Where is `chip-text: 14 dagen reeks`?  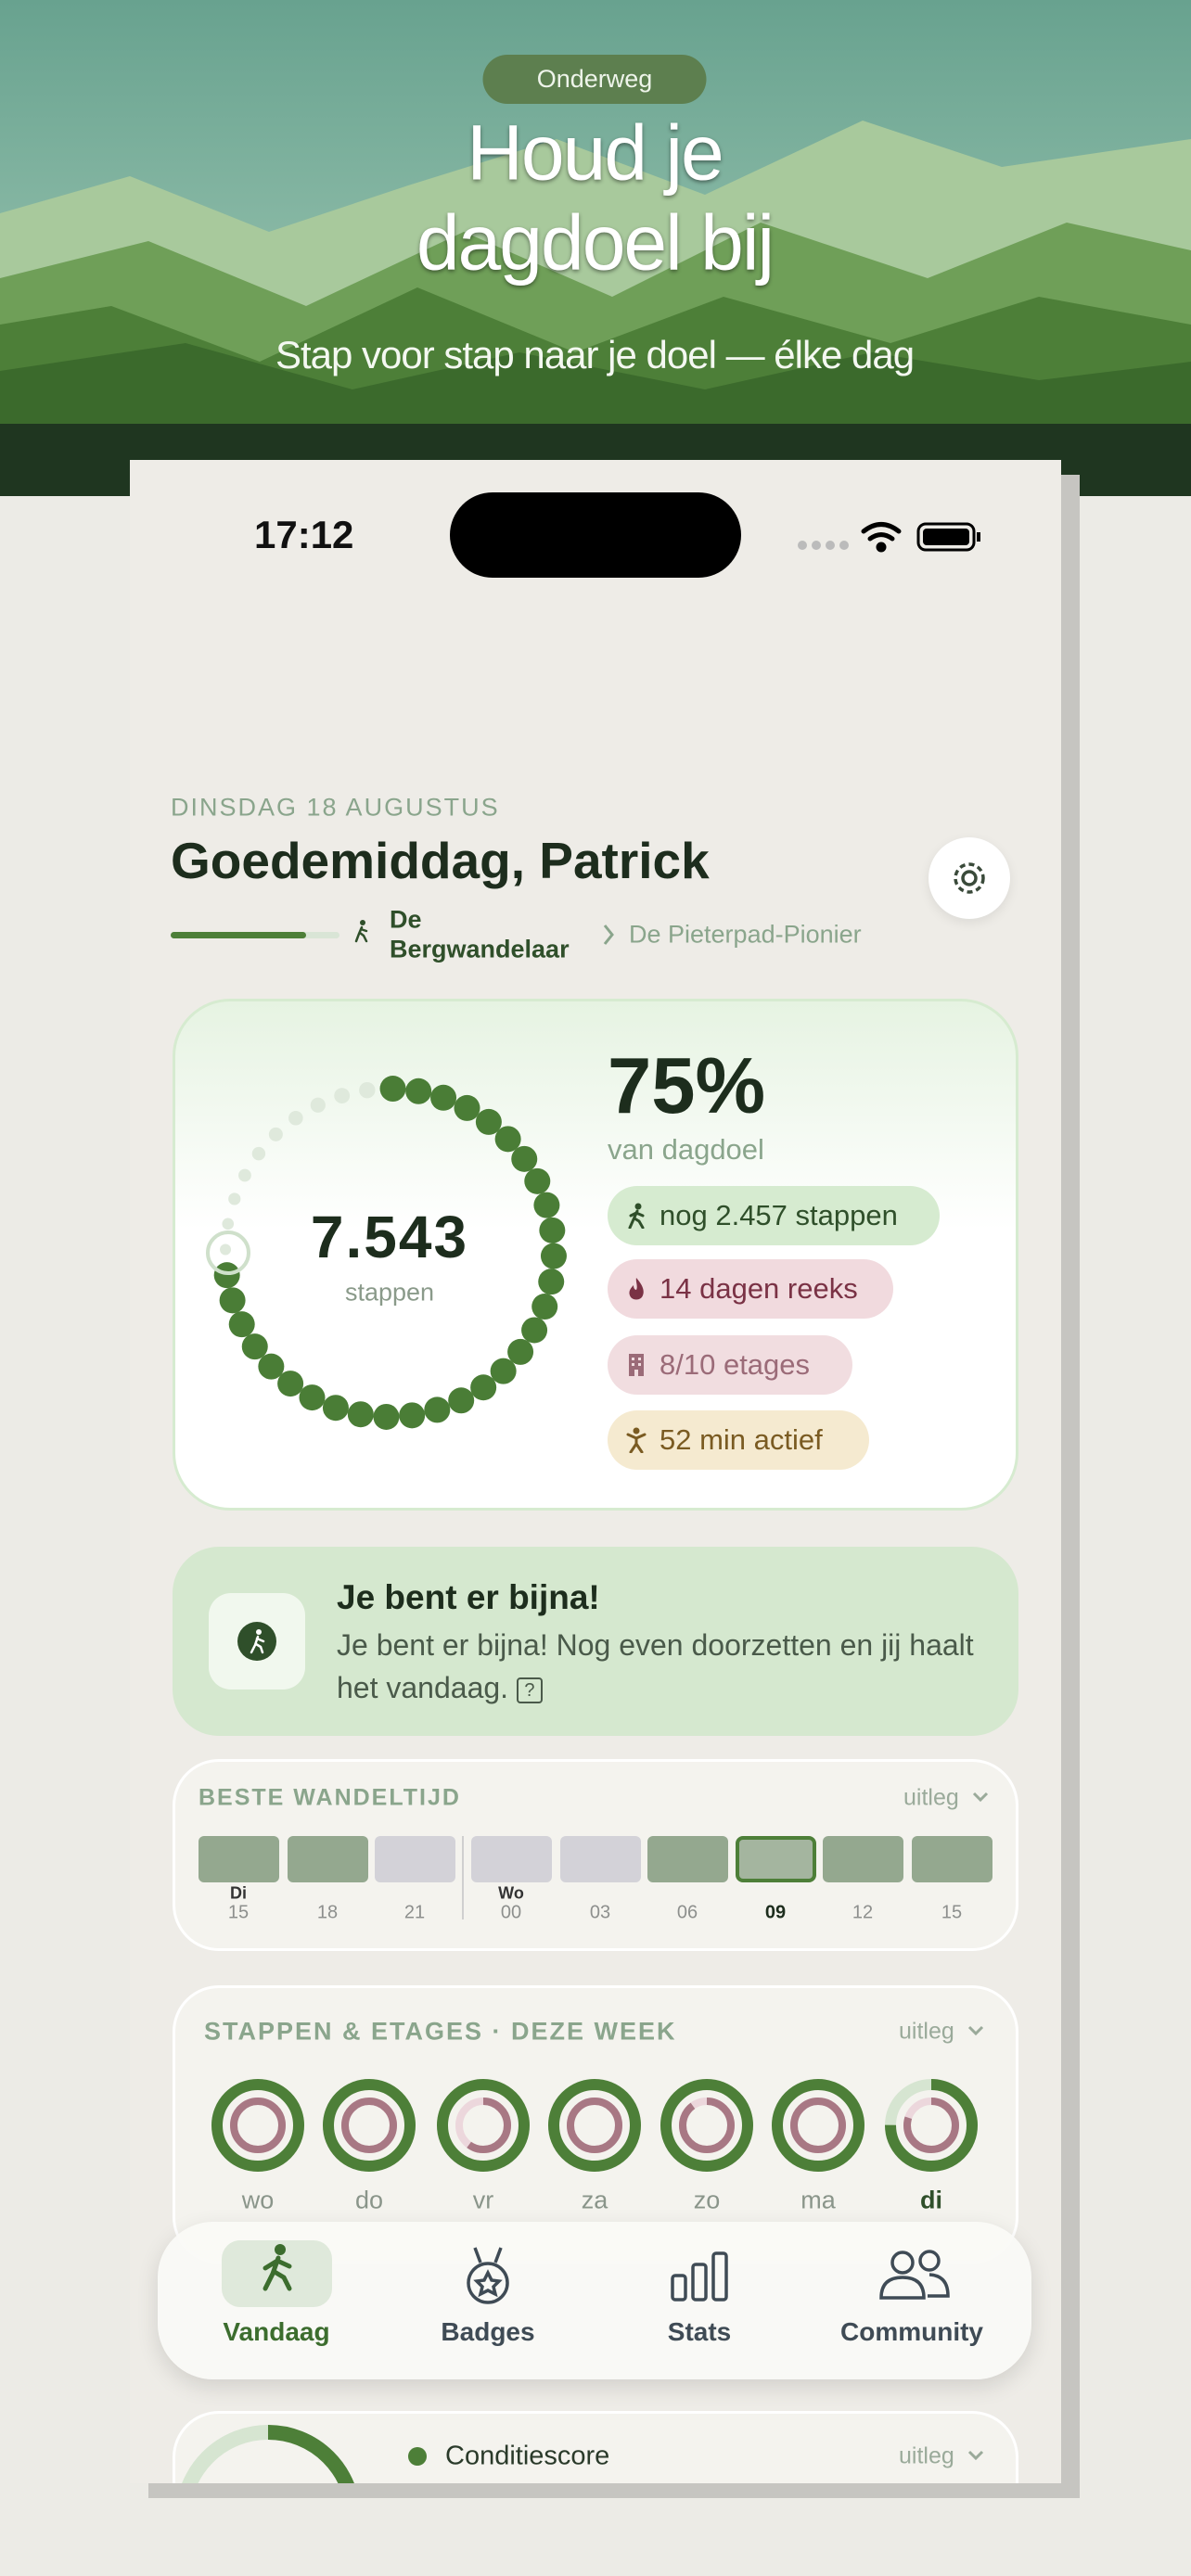 chip-text: 14 dagen reeks is located at coordinates (759, 1289).